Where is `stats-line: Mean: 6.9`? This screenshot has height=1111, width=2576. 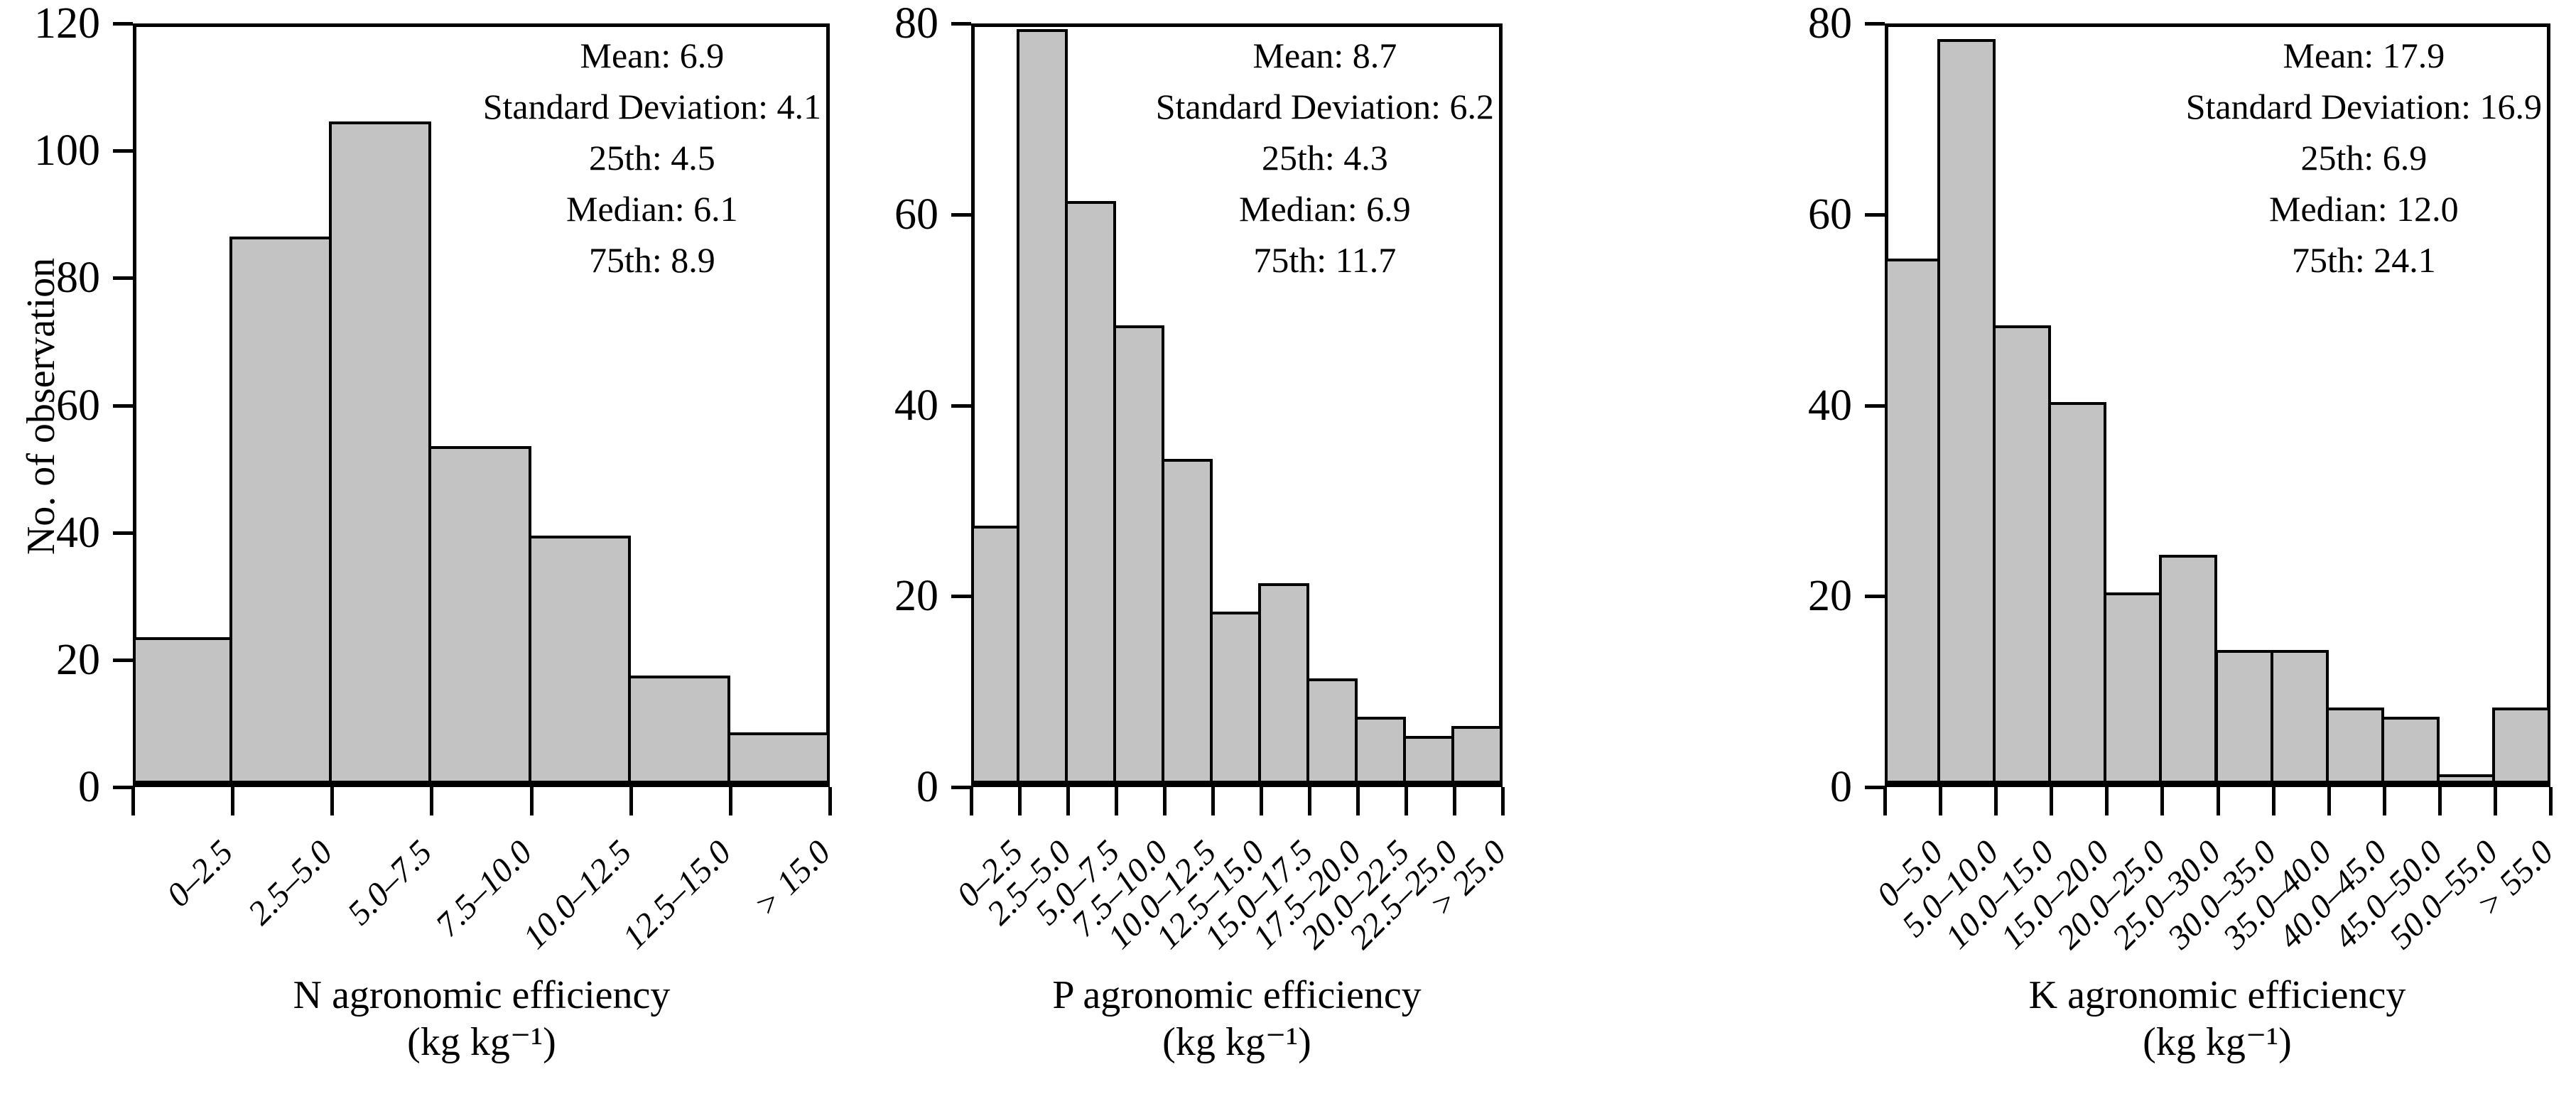
stats-line: Mean: 6.9 is located at coordinates (652, 56).